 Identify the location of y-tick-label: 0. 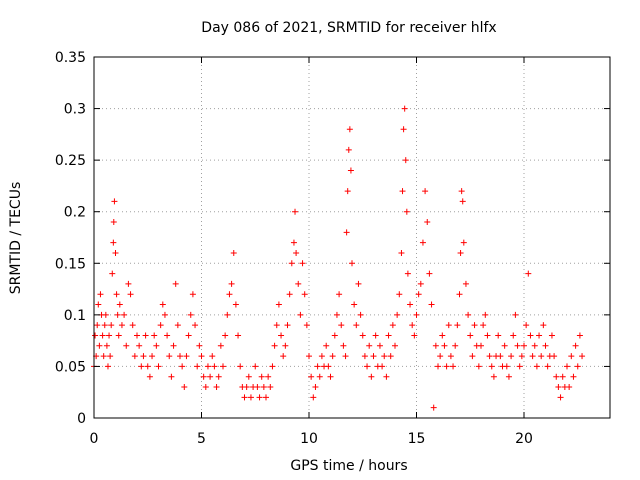
(81, 419).